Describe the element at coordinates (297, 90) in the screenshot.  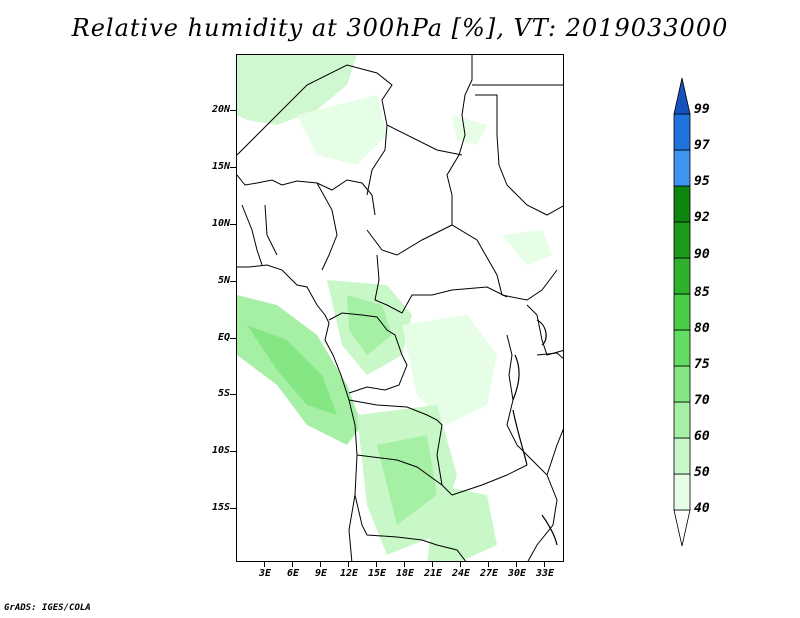
I see `humidity-patch-north` at that location.